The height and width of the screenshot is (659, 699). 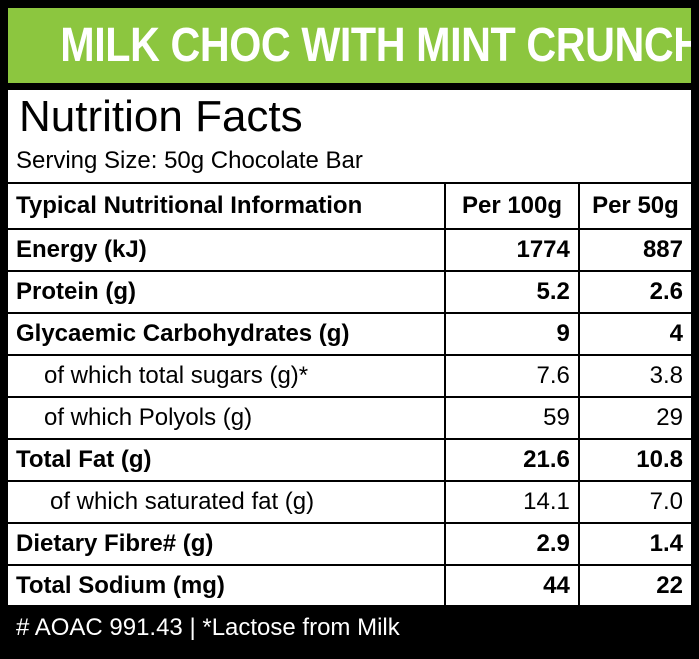 I want to click on value-per-100g: 2.9, so click(x=511, y=543).